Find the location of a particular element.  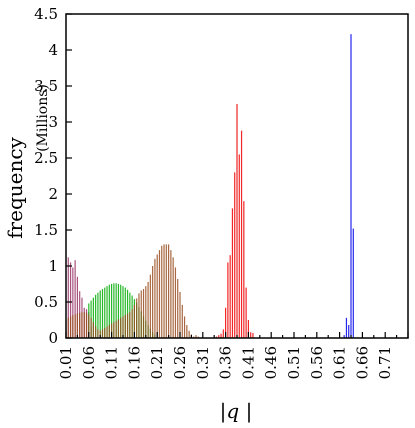

x-tick-label-1: 0.06 is located at coordinates (89, 362).